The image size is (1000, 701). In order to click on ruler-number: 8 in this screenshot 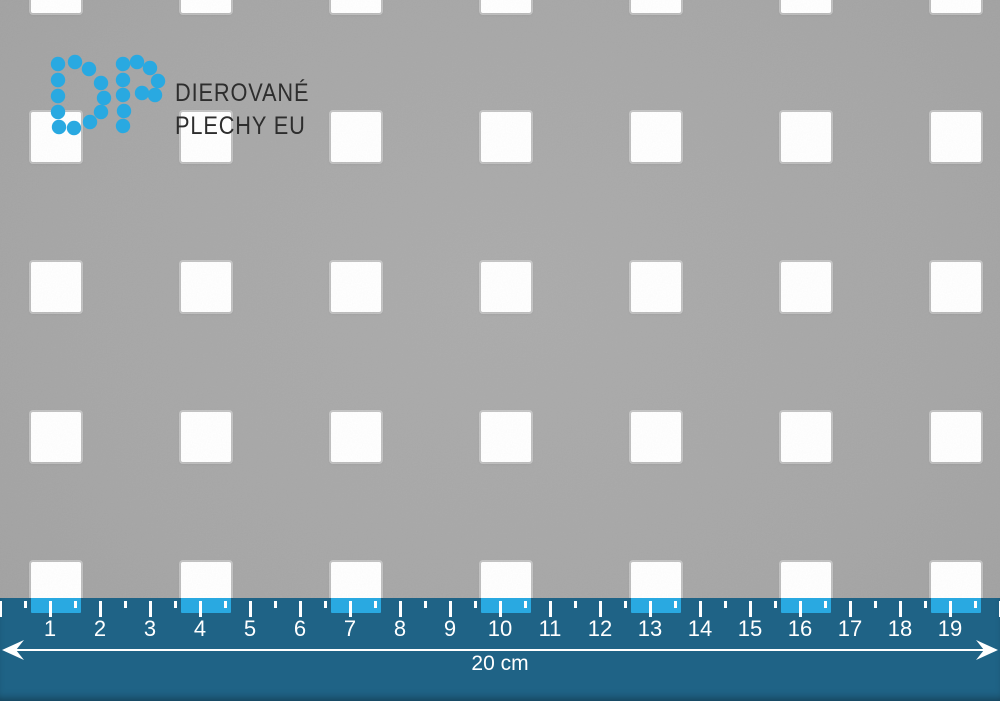, I will do `click(400, 628)`.